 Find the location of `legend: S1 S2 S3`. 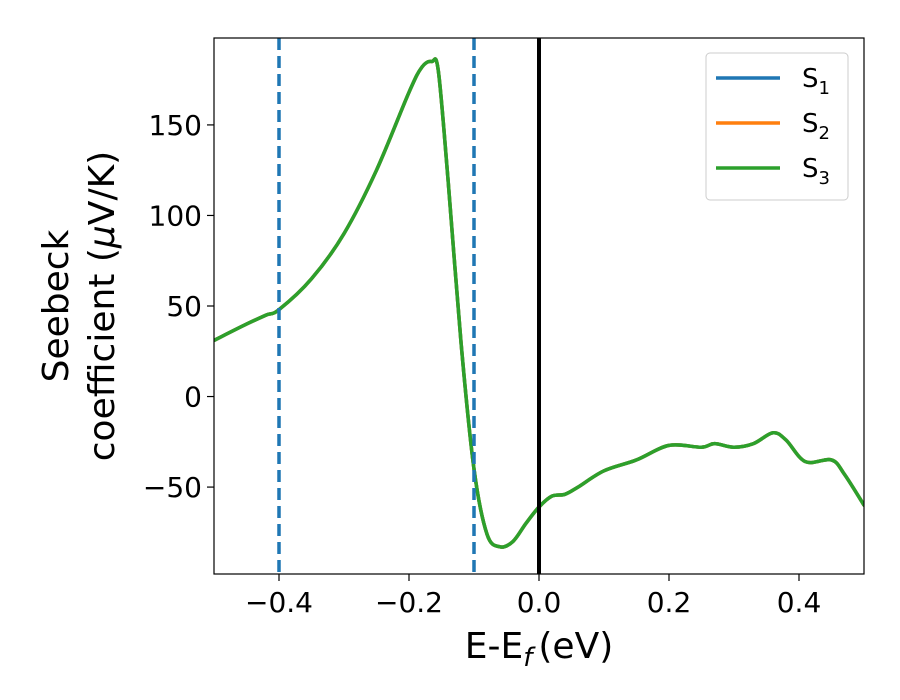

legend: S1 S2 S3 is located at coordinates (777, 126).